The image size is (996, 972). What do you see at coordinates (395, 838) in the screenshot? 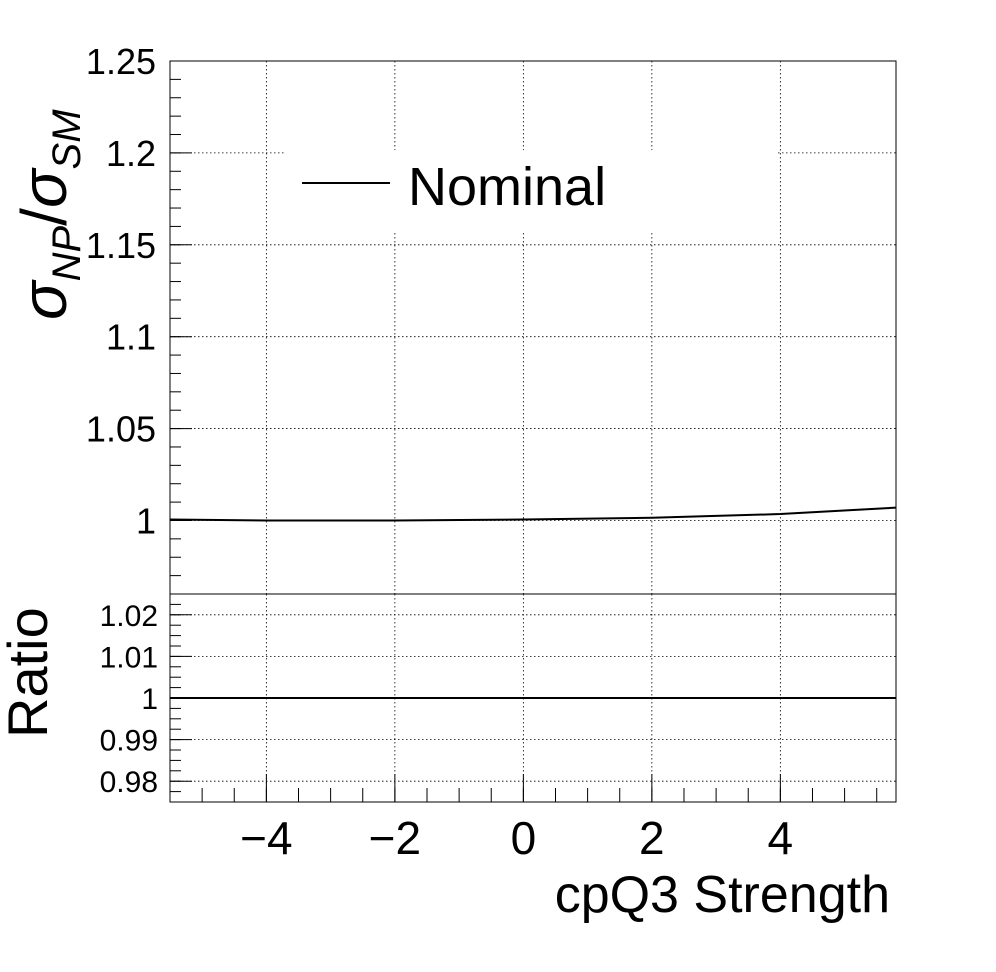
I see `x-tick-label: −2` at bounding box center [395, 838].